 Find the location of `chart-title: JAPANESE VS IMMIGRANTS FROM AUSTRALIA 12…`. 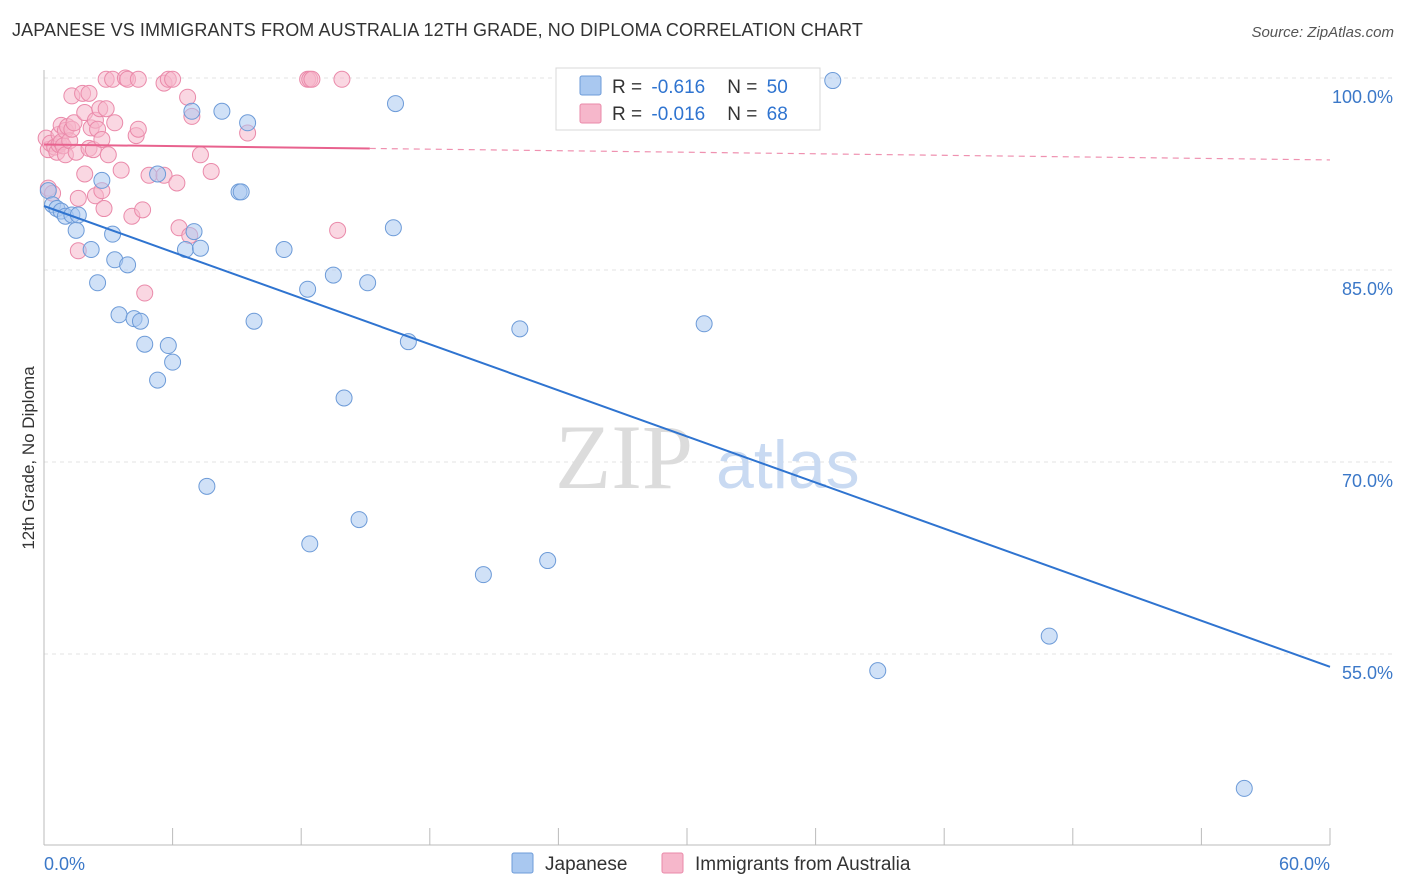

chart-title: JAPANESE VS IMMIGRANTS FROM AUSTRALIA 12… is located at coordinates (437, 30).